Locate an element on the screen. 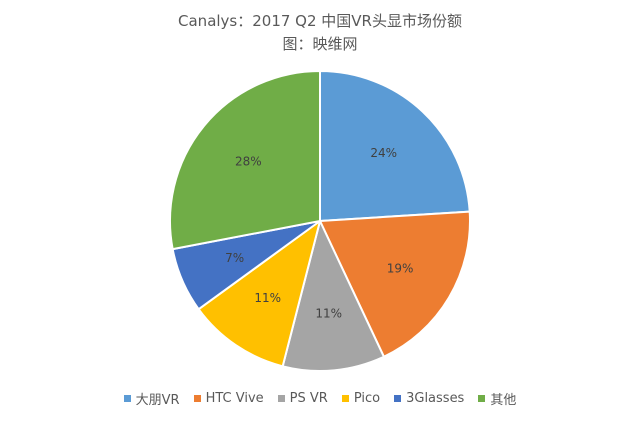  legend-label: 大朋VR is located at coordinates (157, 400).